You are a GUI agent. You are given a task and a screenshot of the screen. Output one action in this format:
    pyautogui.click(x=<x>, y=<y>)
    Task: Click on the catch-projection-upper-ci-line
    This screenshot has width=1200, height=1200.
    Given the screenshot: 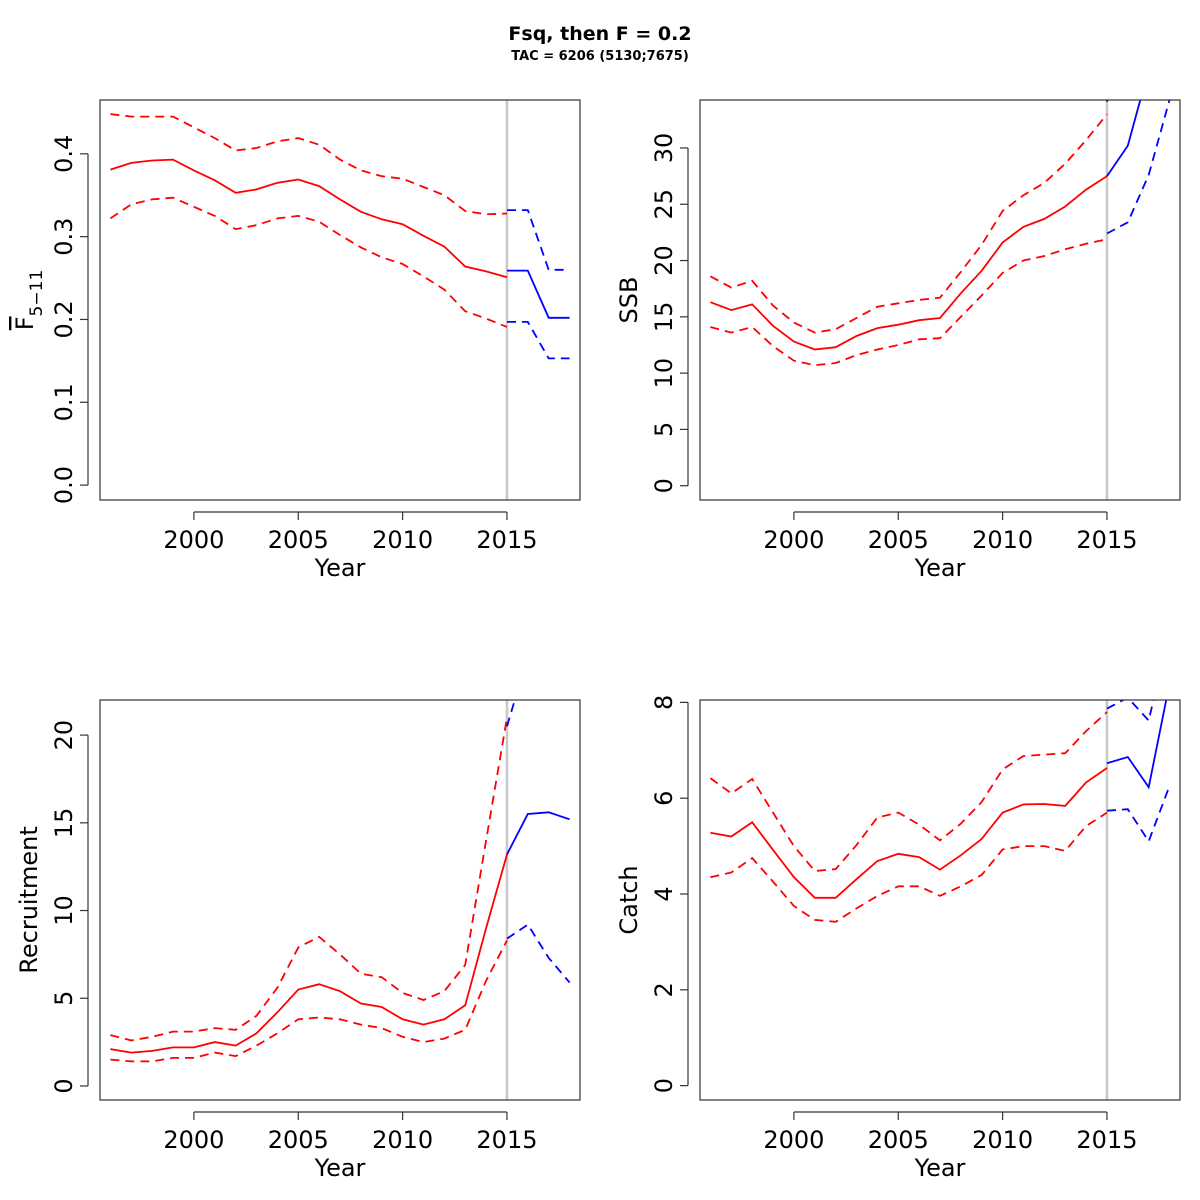 What is the action you would take?
    pyautogui.click(x=1130, y=711)
    